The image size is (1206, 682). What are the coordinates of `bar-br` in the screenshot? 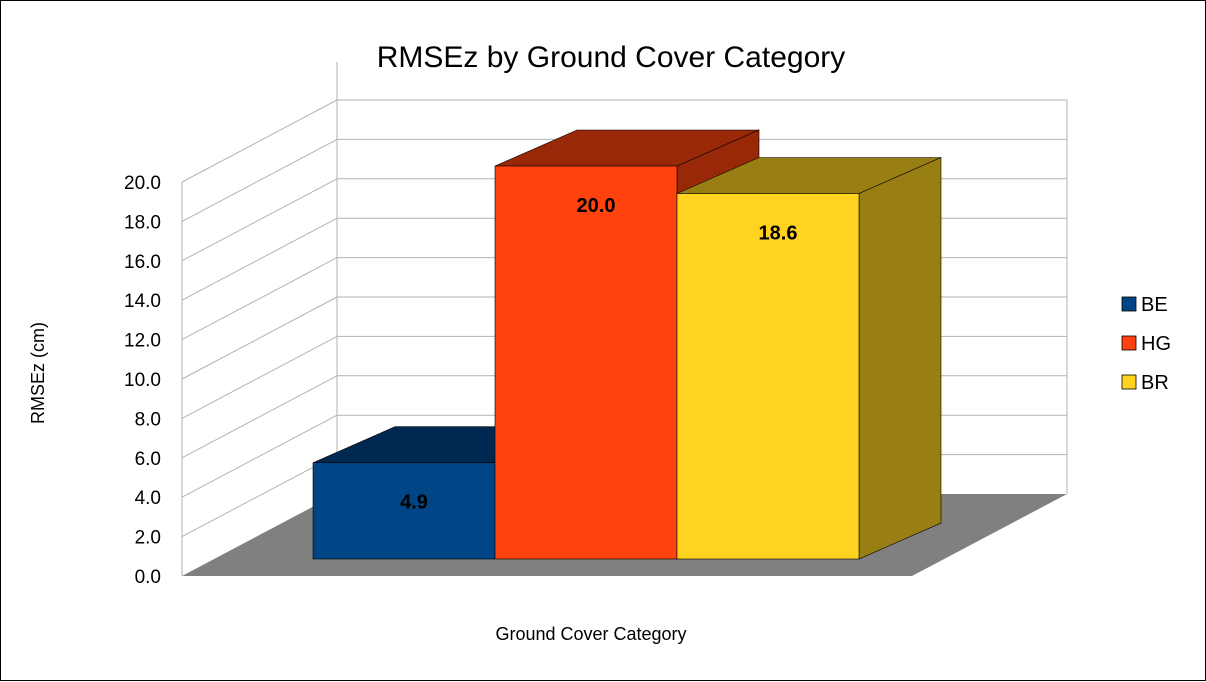 It's located at (809, 358).